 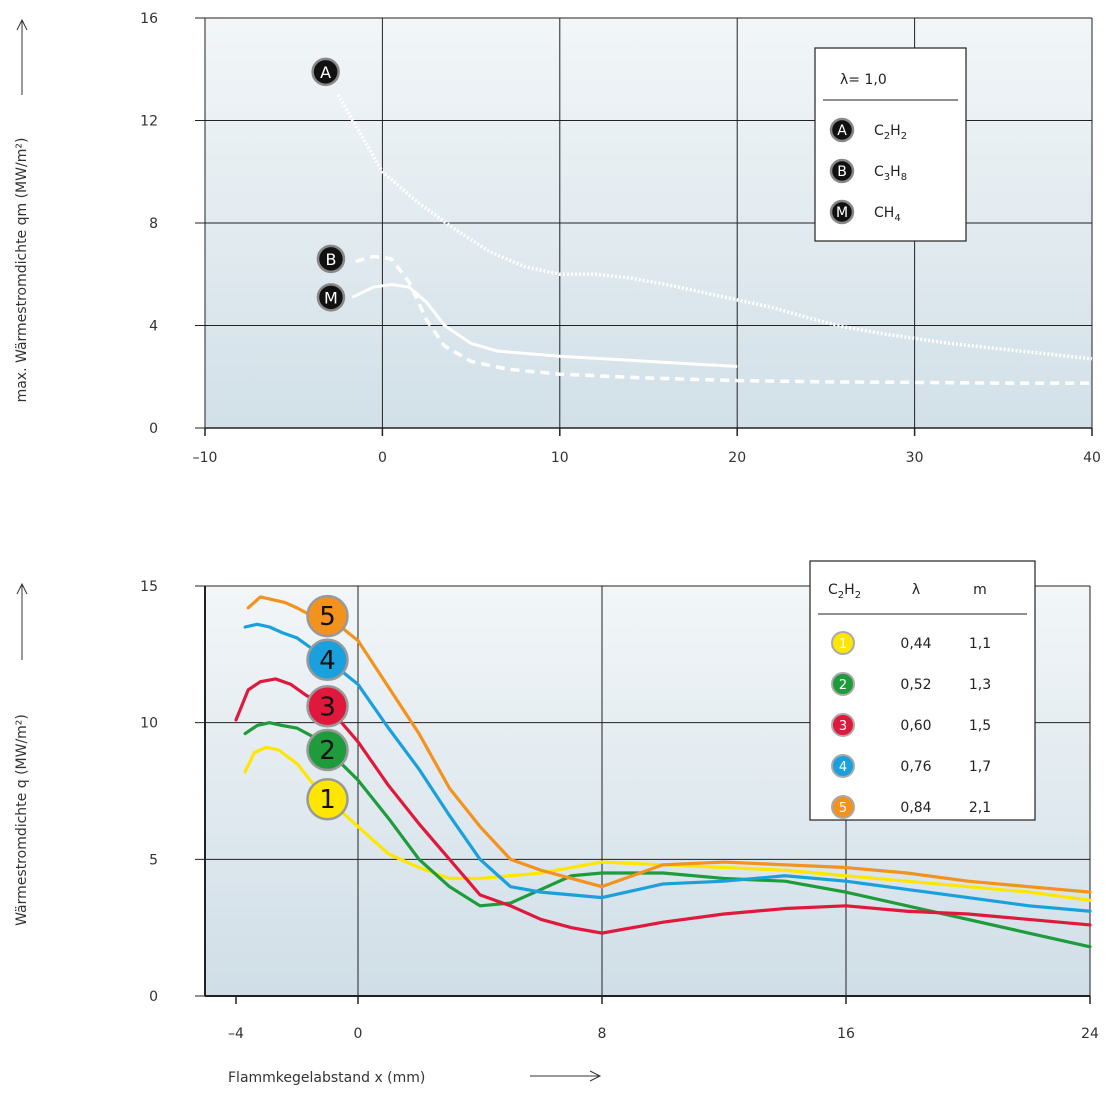 What do you see at coordinates (149, 587) in the screenshot?
I see `bottom-y-tick-label: 15` at bounding box center [149, 587].